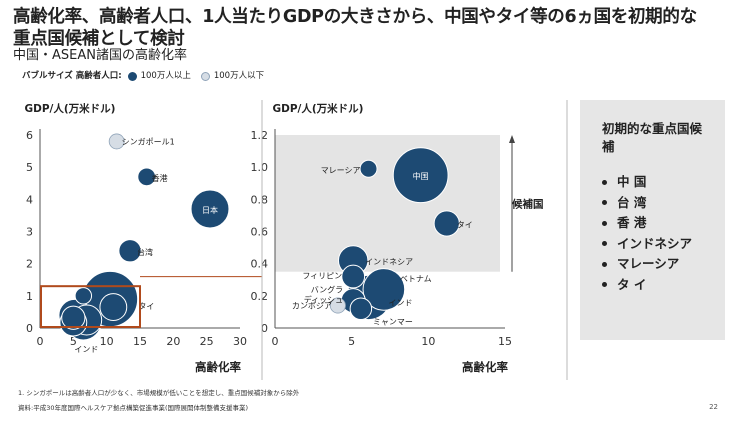 The height and width of the screenshot is (421, 740). What do you see at coordinates (148, 141) in the screenshot?
I see `point-label: シンガポール1` at bounding box center [148, 141].